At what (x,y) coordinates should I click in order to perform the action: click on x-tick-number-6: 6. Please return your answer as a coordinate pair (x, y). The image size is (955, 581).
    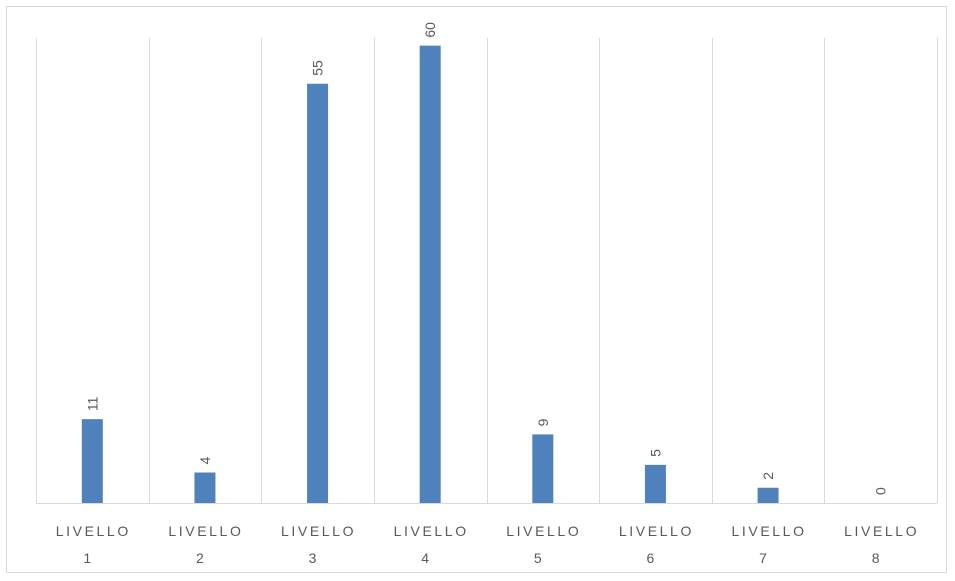
    Looking at the image, I should click on (651, 558).